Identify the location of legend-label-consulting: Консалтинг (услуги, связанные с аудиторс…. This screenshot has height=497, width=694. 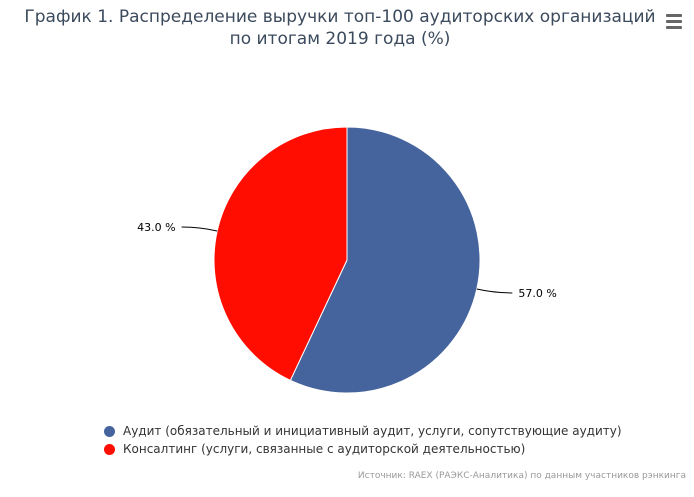
(324, 449).